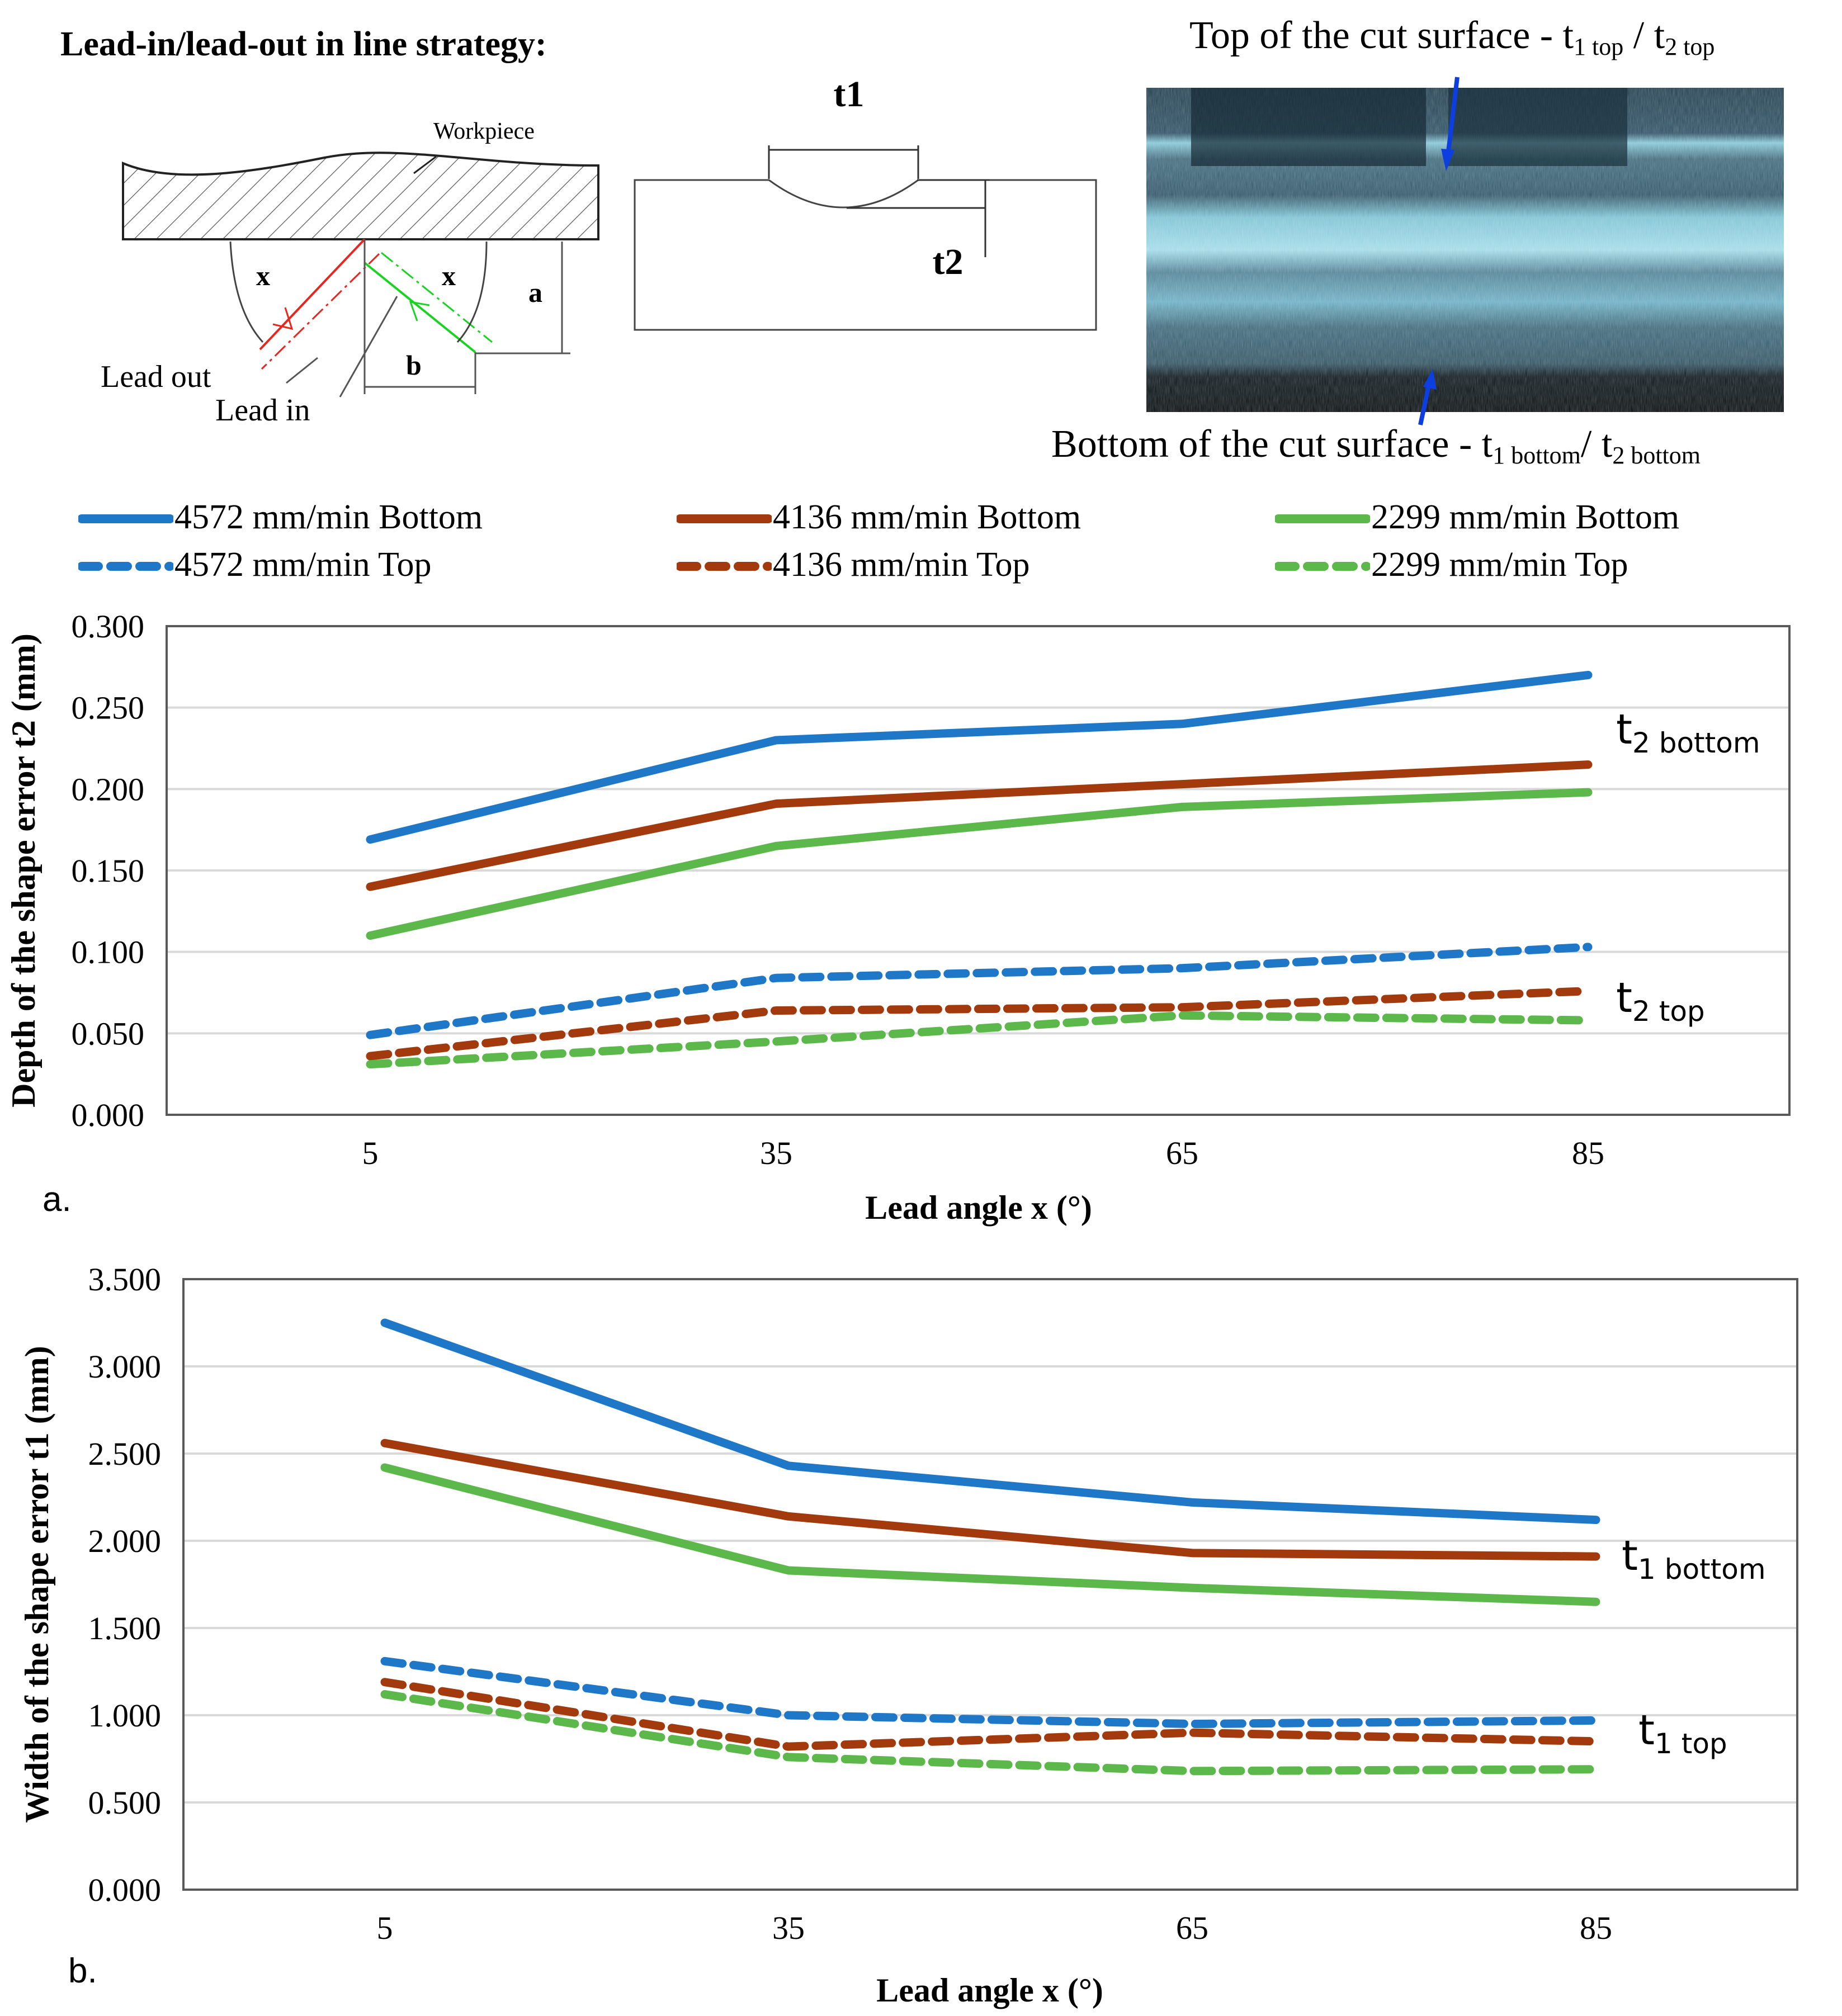 This screenshot has width=1842, height=2016. I want to click on annotation-sub: 1 top, so click(1691, 1744).